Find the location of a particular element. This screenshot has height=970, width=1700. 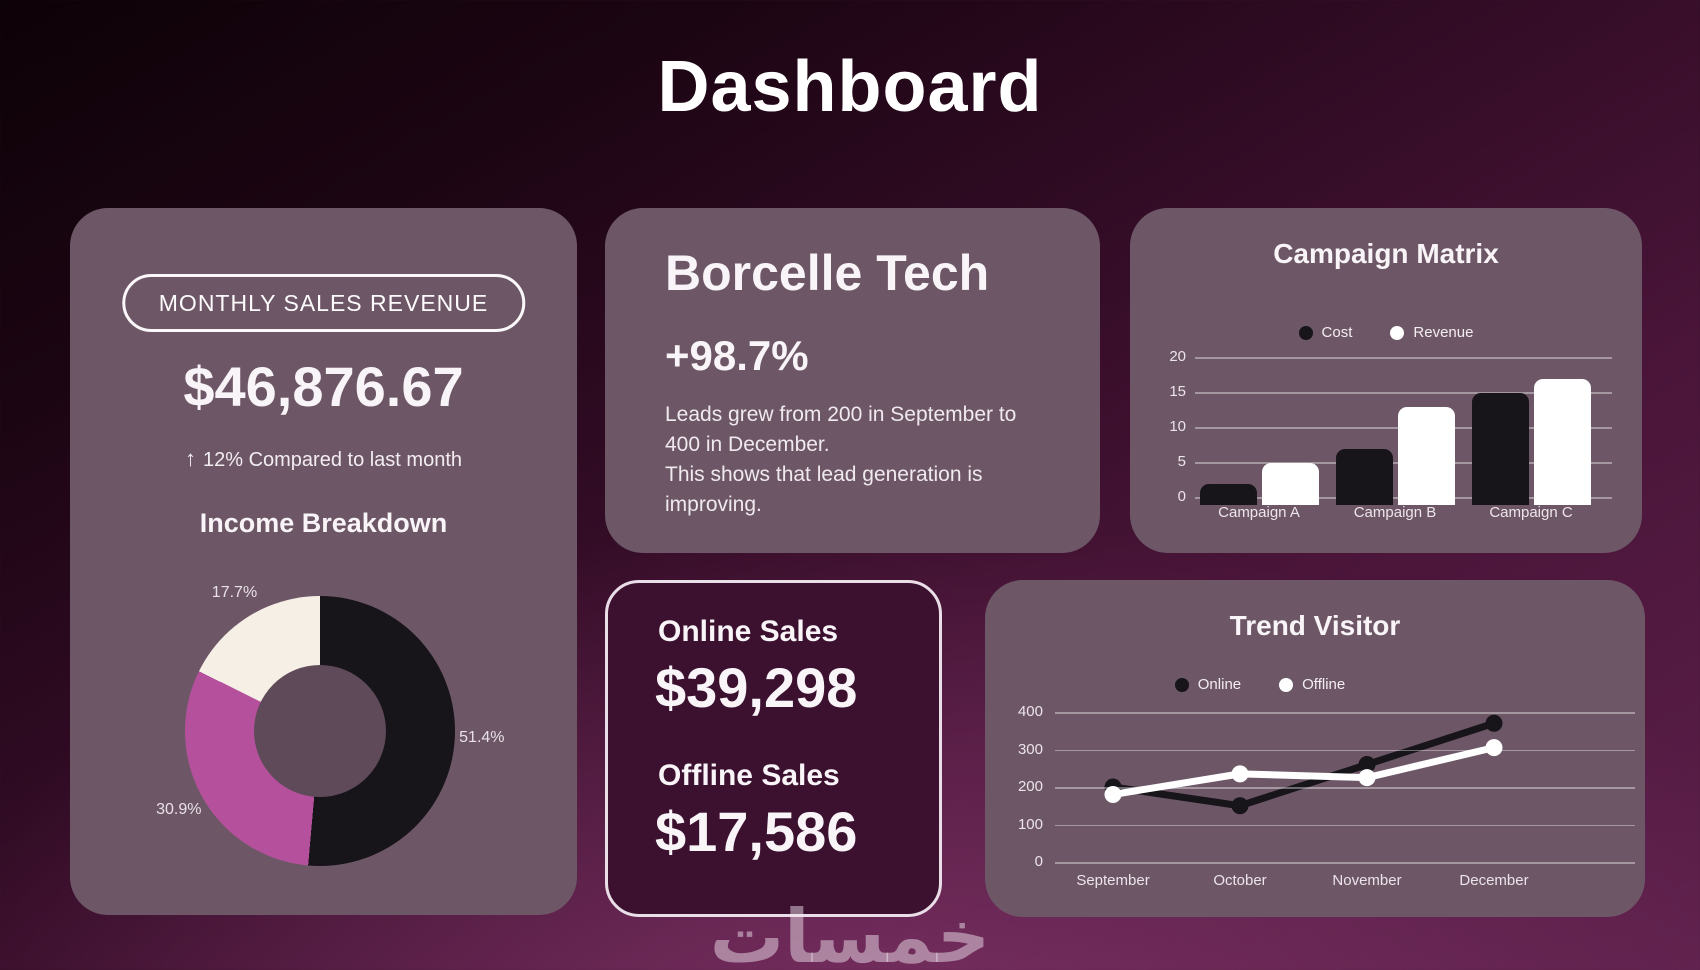

y-axis-label: 10 is located at coordinates (1177, 426).